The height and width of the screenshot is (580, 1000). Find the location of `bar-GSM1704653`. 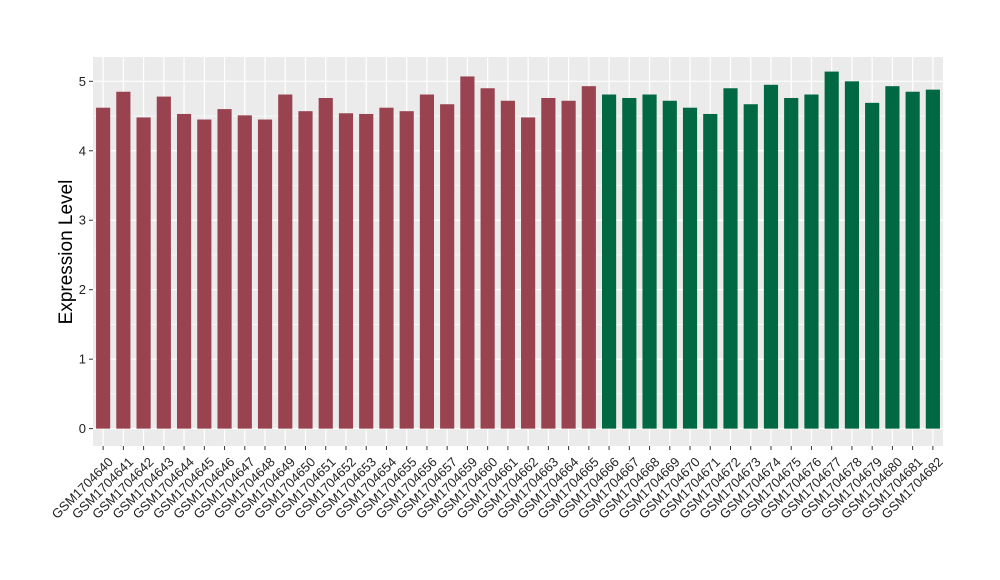

bar-GSM1704653 is located at coordinates (366, 271).